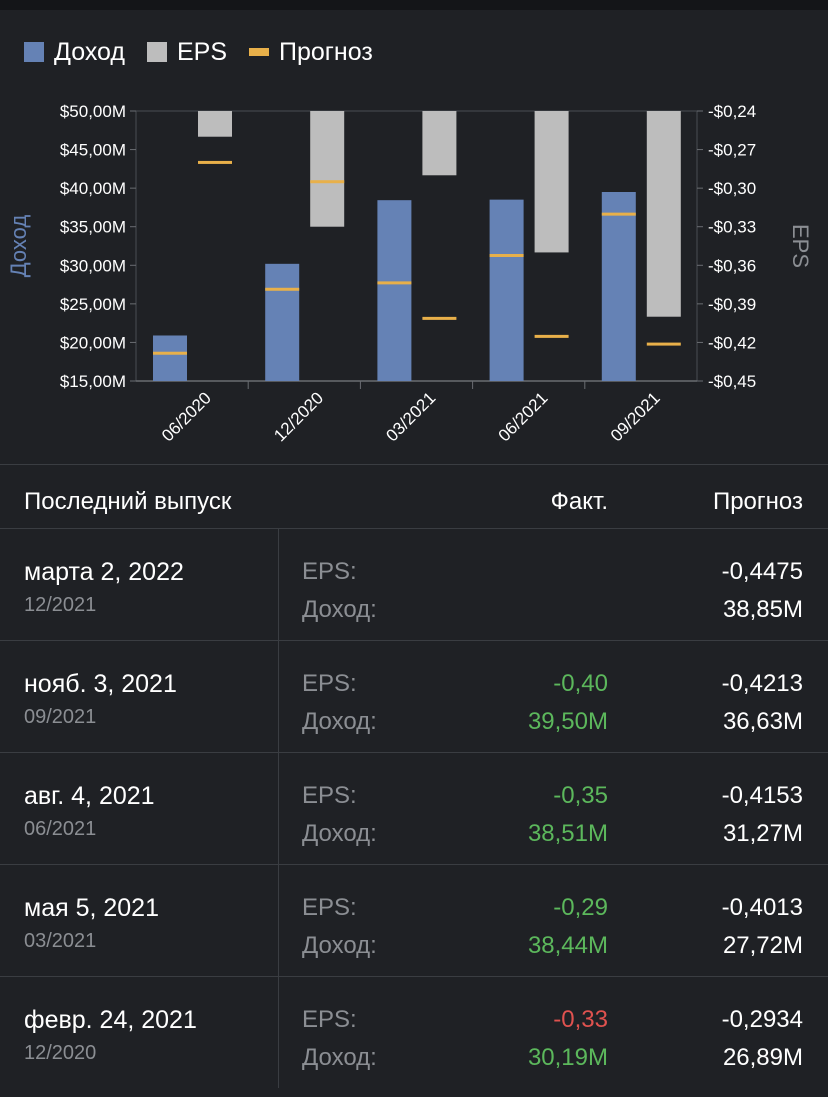 This screenshot has height=1097, width=828. Describe the element at coordinates (732, 111) in the screenshot. I see `right-tick-label: -$0,24` at that location.